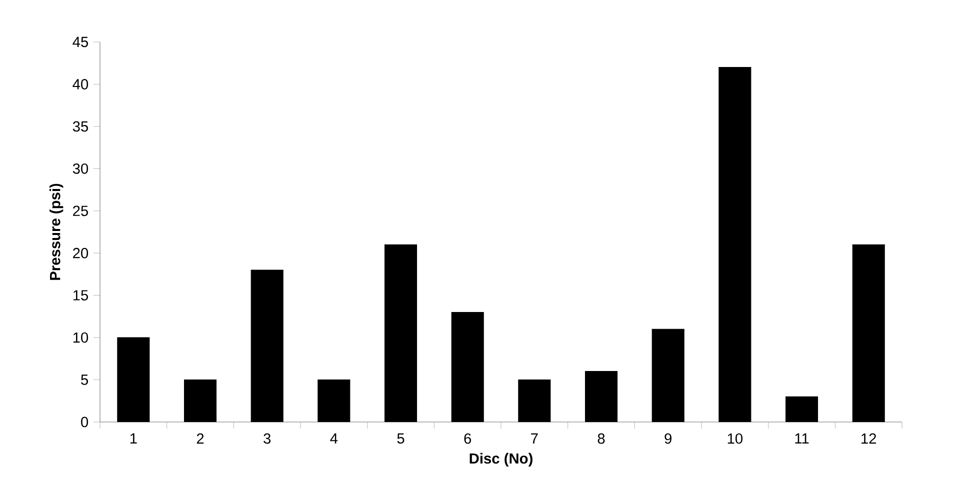  What do you see at coordinates (802, 438) in the screenshot?
I see `x-tick-label: 11` at bounding box center [802, 438].